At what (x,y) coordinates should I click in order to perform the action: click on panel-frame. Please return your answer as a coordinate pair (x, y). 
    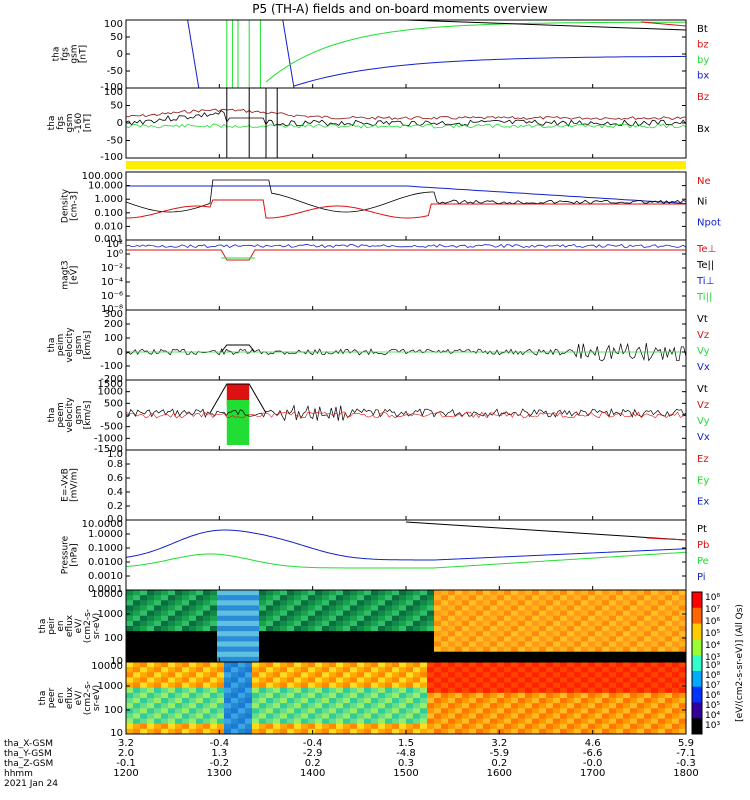
    Looking at the image, I should click on (406, 345).